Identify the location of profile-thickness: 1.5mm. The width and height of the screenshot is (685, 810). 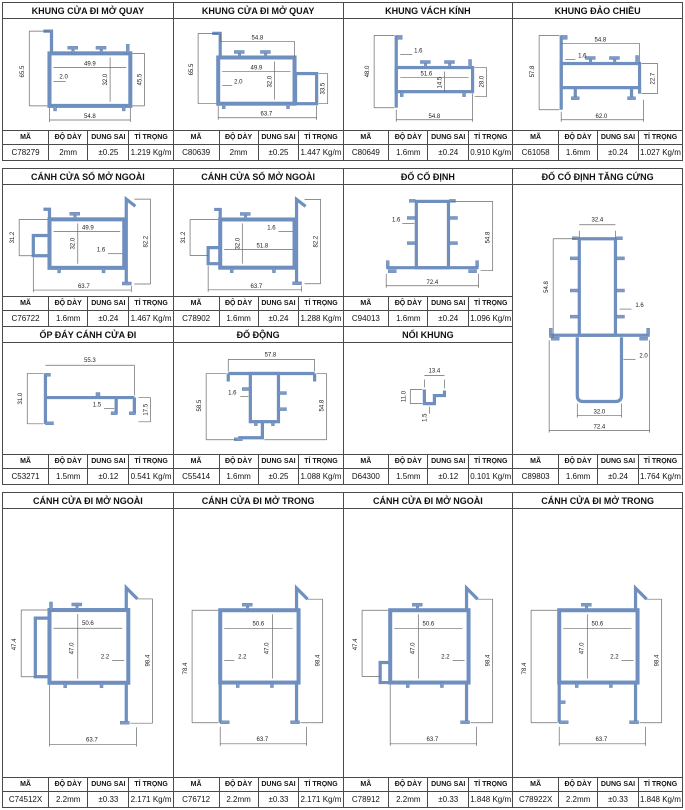
(68, 476).